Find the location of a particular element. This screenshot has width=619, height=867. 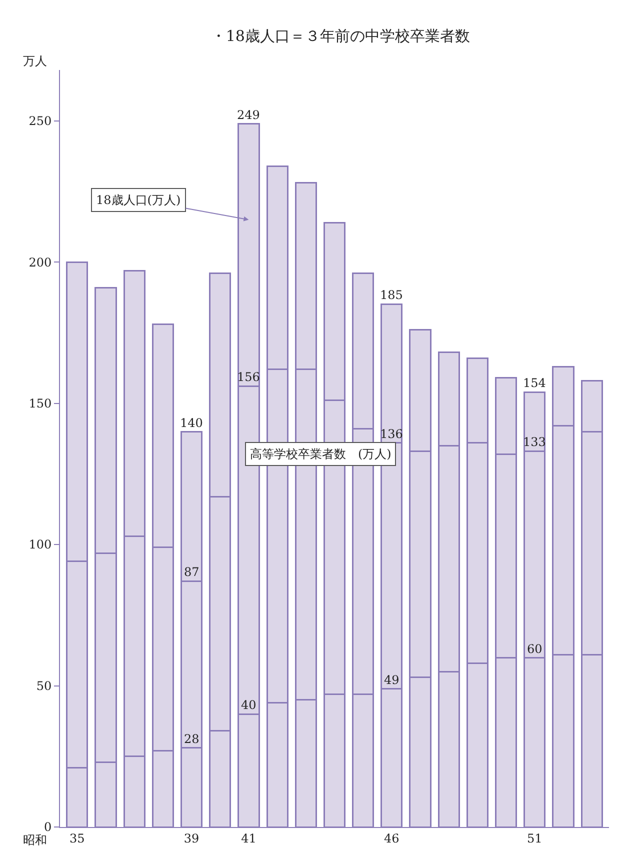

annotation: 185 is located at coordinates (391, 295).